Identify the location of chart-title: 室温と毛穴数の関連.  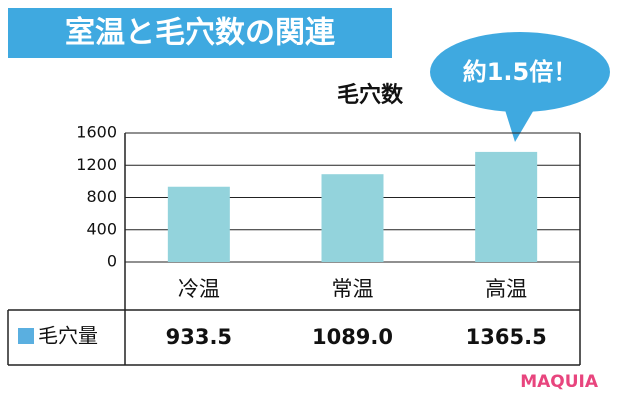
(200, 33).